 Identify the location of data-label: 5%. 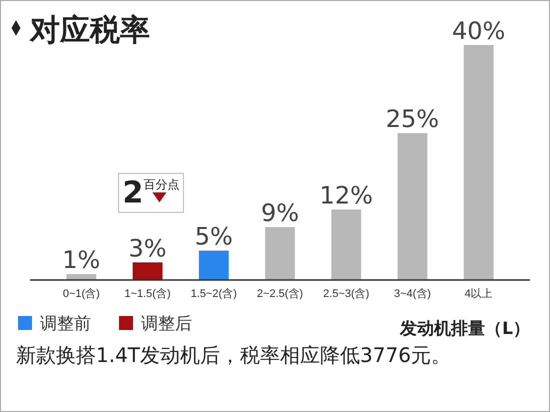
(213, 236).